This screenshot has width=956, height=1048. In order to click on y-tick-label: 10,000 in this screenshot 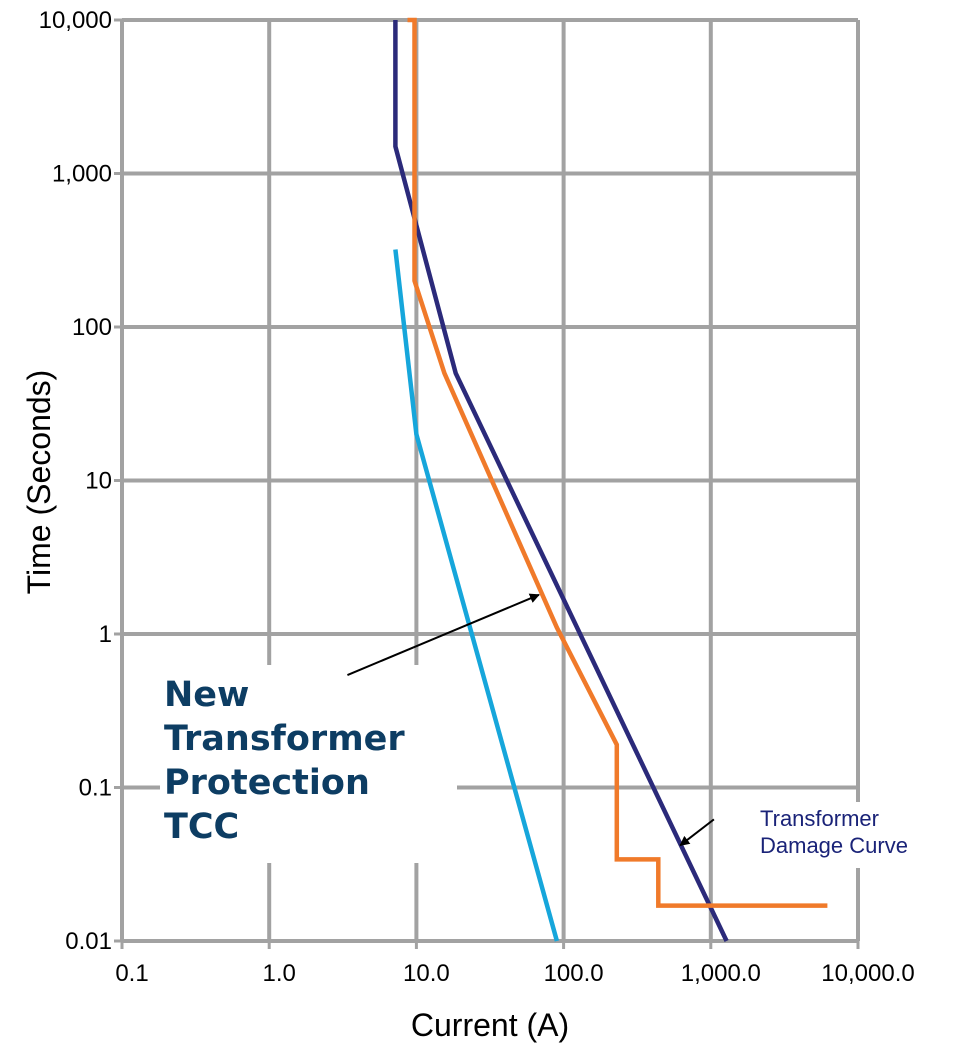, I will do `click(75, 20)`.